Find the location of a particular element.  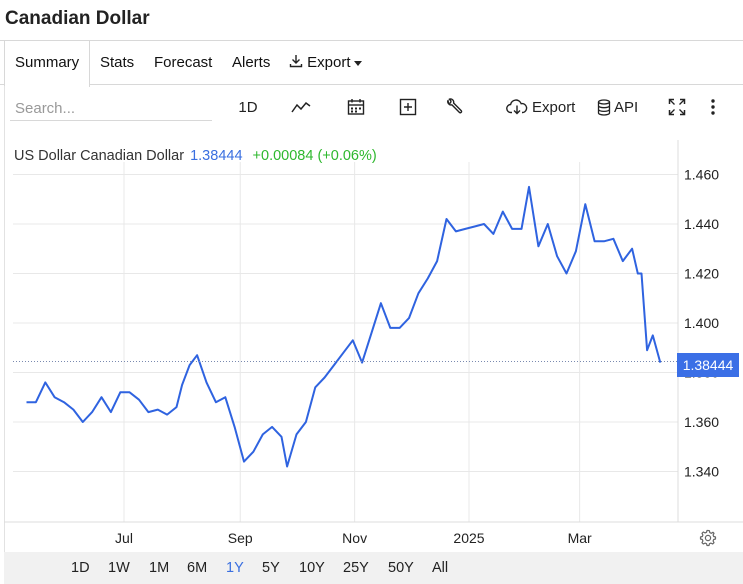

top-tab-bar: Summary Stats Forecast Alerts Export is located at coordinates (371, 63).